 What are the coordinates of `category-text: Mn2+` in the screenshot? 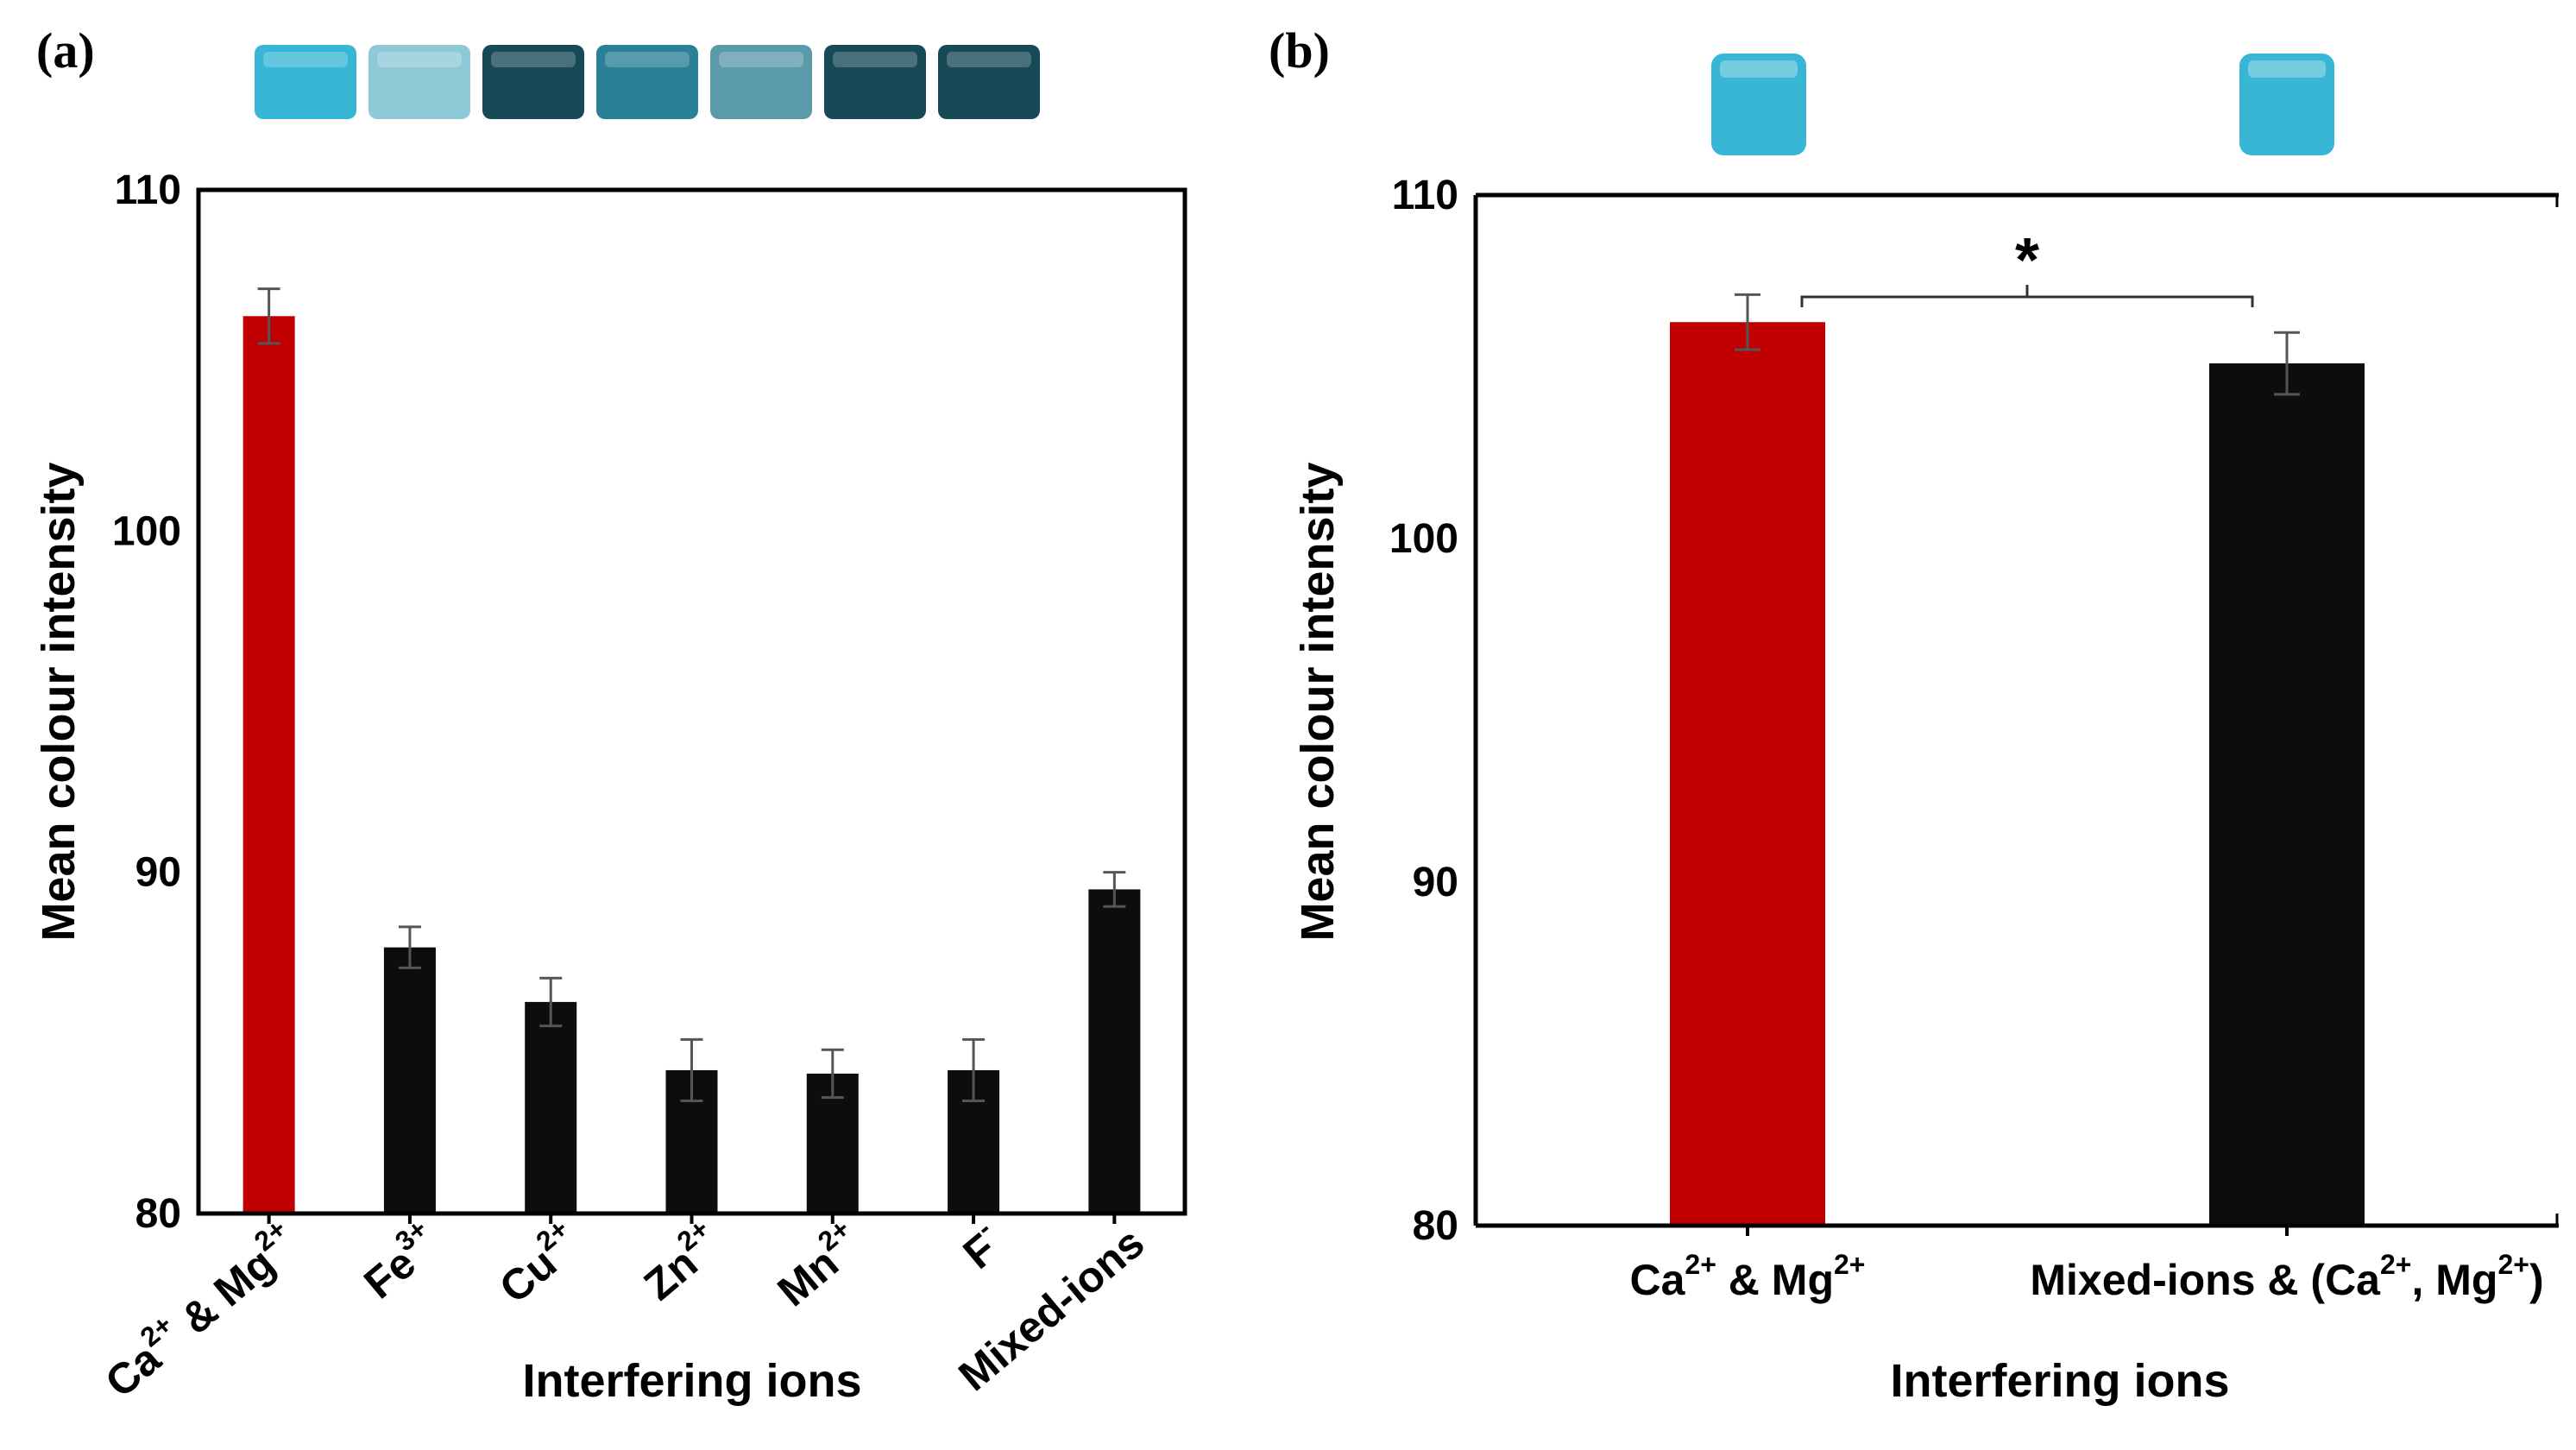 It's located at (817, 1264).